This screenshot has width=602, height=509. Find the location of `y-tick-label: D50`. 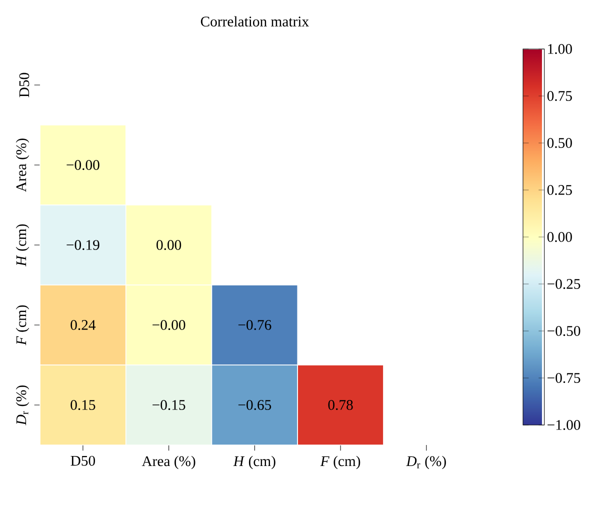

y-tick-label: D50 is located at coordinates (24, 85).